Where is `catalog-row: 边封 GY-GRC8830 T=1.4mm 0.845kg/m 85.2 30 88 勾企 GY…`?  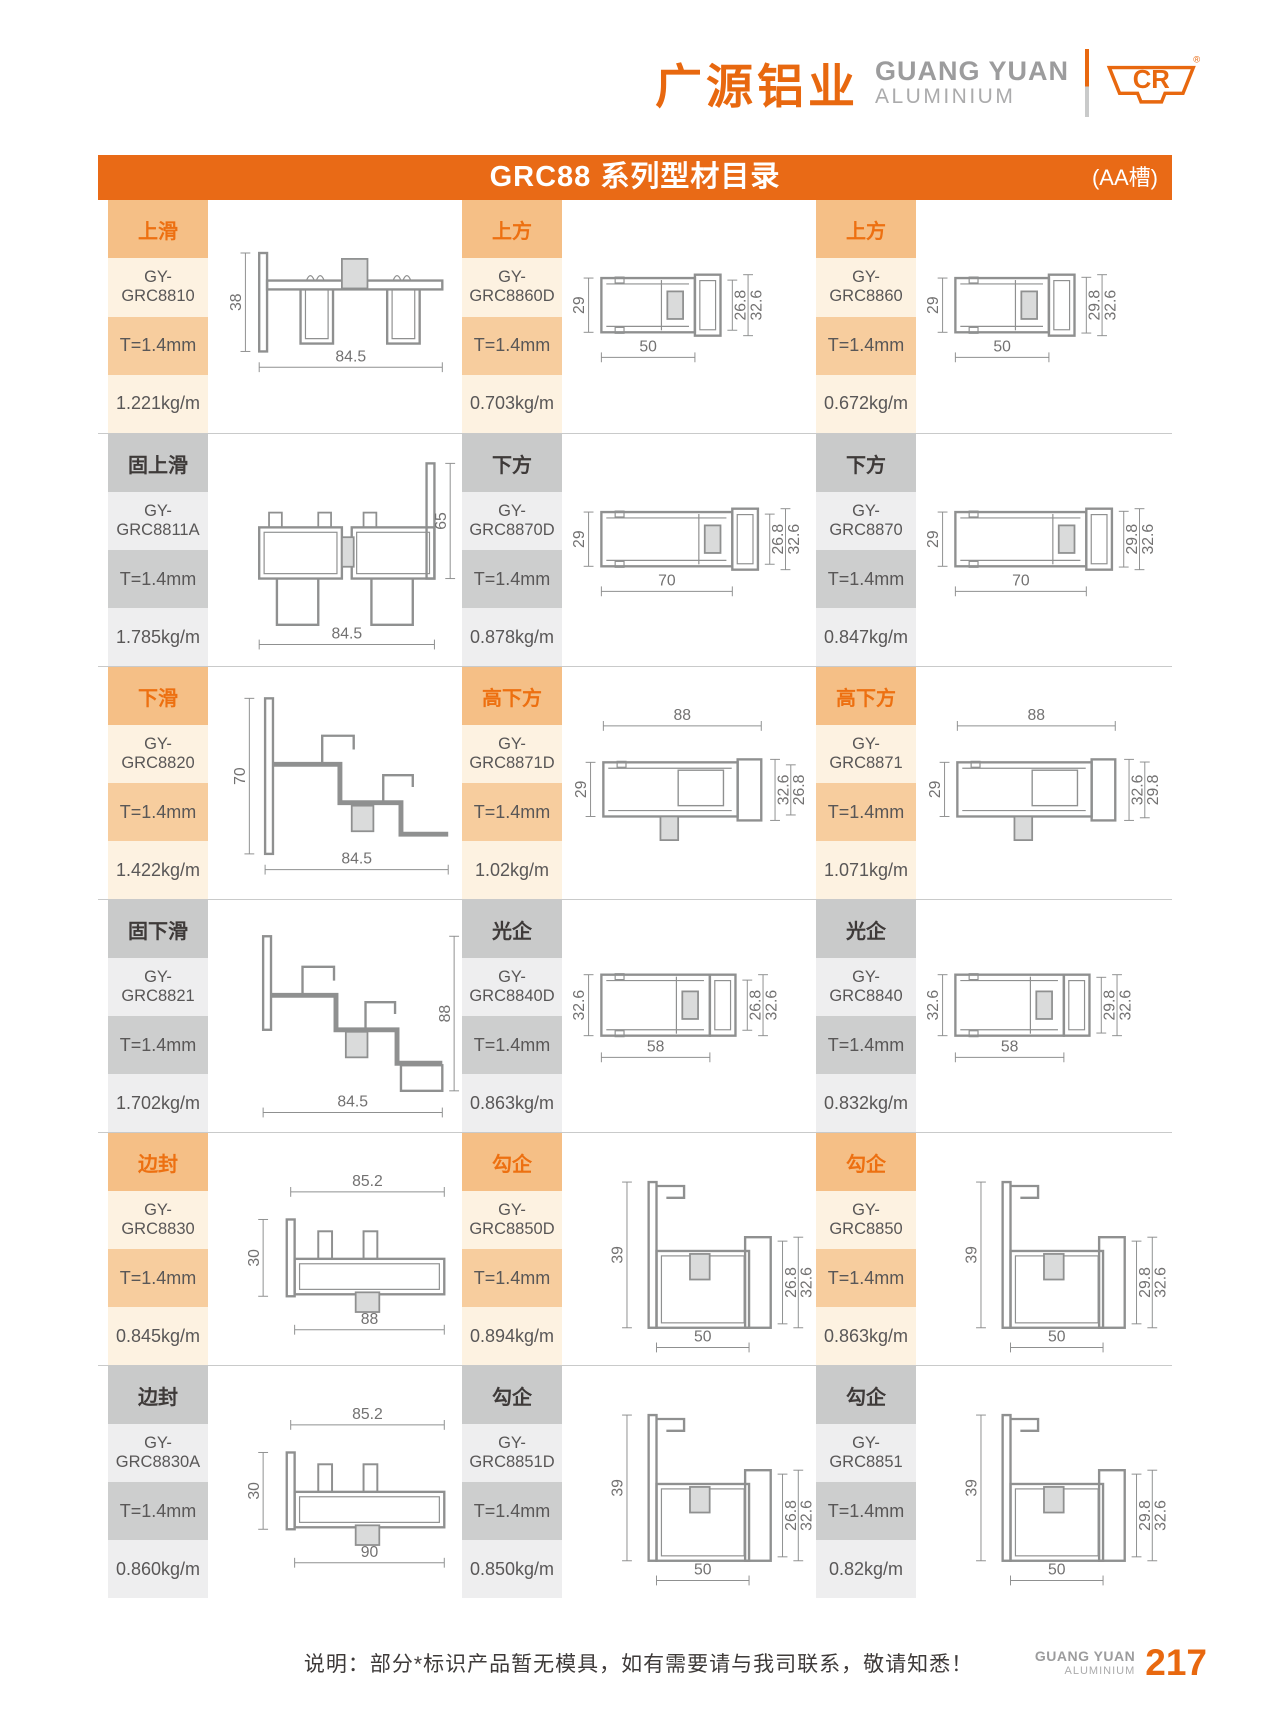
catalog-row: 边封 GY-GRC8830 T=1.4mm 0.845kg/m 85.2 30 88 勾企 GY… is located at coordinates (635, 1248).